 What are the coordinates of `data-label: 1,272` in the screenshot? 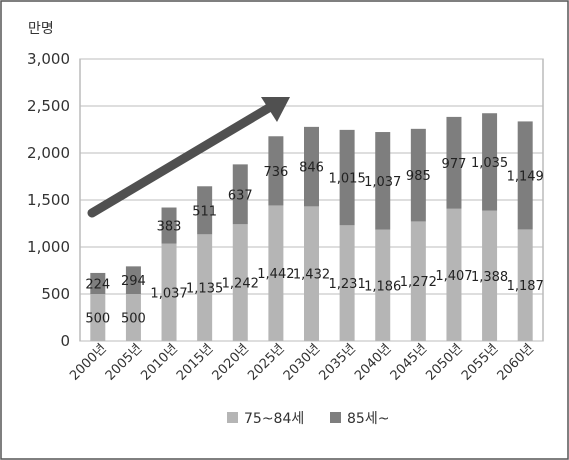 It's located at (418, 282).